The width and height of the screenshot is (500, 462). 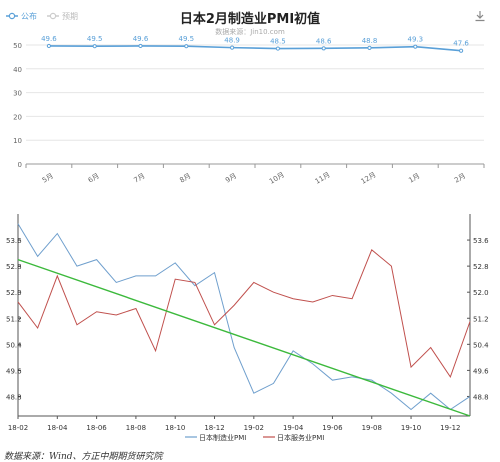 I want to click on data-label: 47.6, so click(x=461, y=44).